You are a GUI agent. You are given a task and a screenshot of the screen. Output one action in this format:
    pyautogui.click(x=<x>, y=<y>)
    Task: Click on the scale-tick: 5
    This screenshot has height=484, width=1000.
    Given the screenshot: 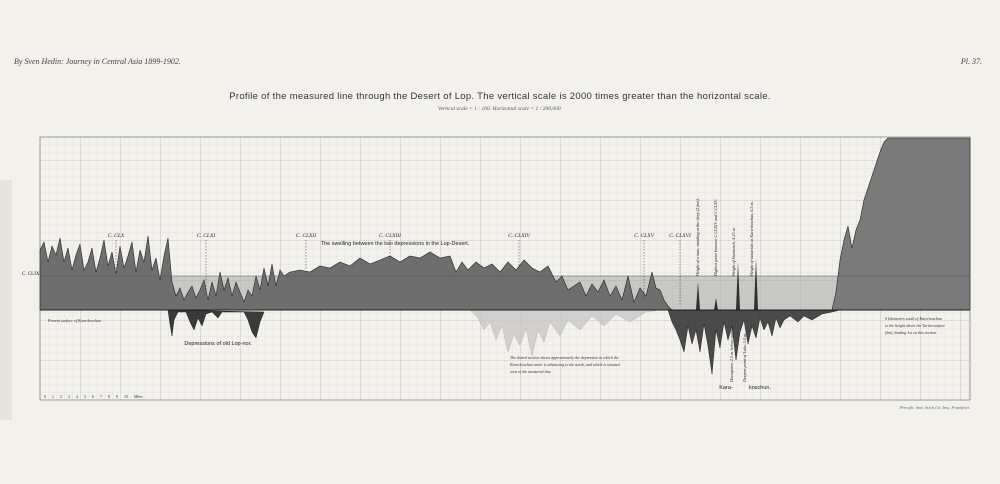 What is the action you would take?
    pyautogui.click(x=85, y=397)
    